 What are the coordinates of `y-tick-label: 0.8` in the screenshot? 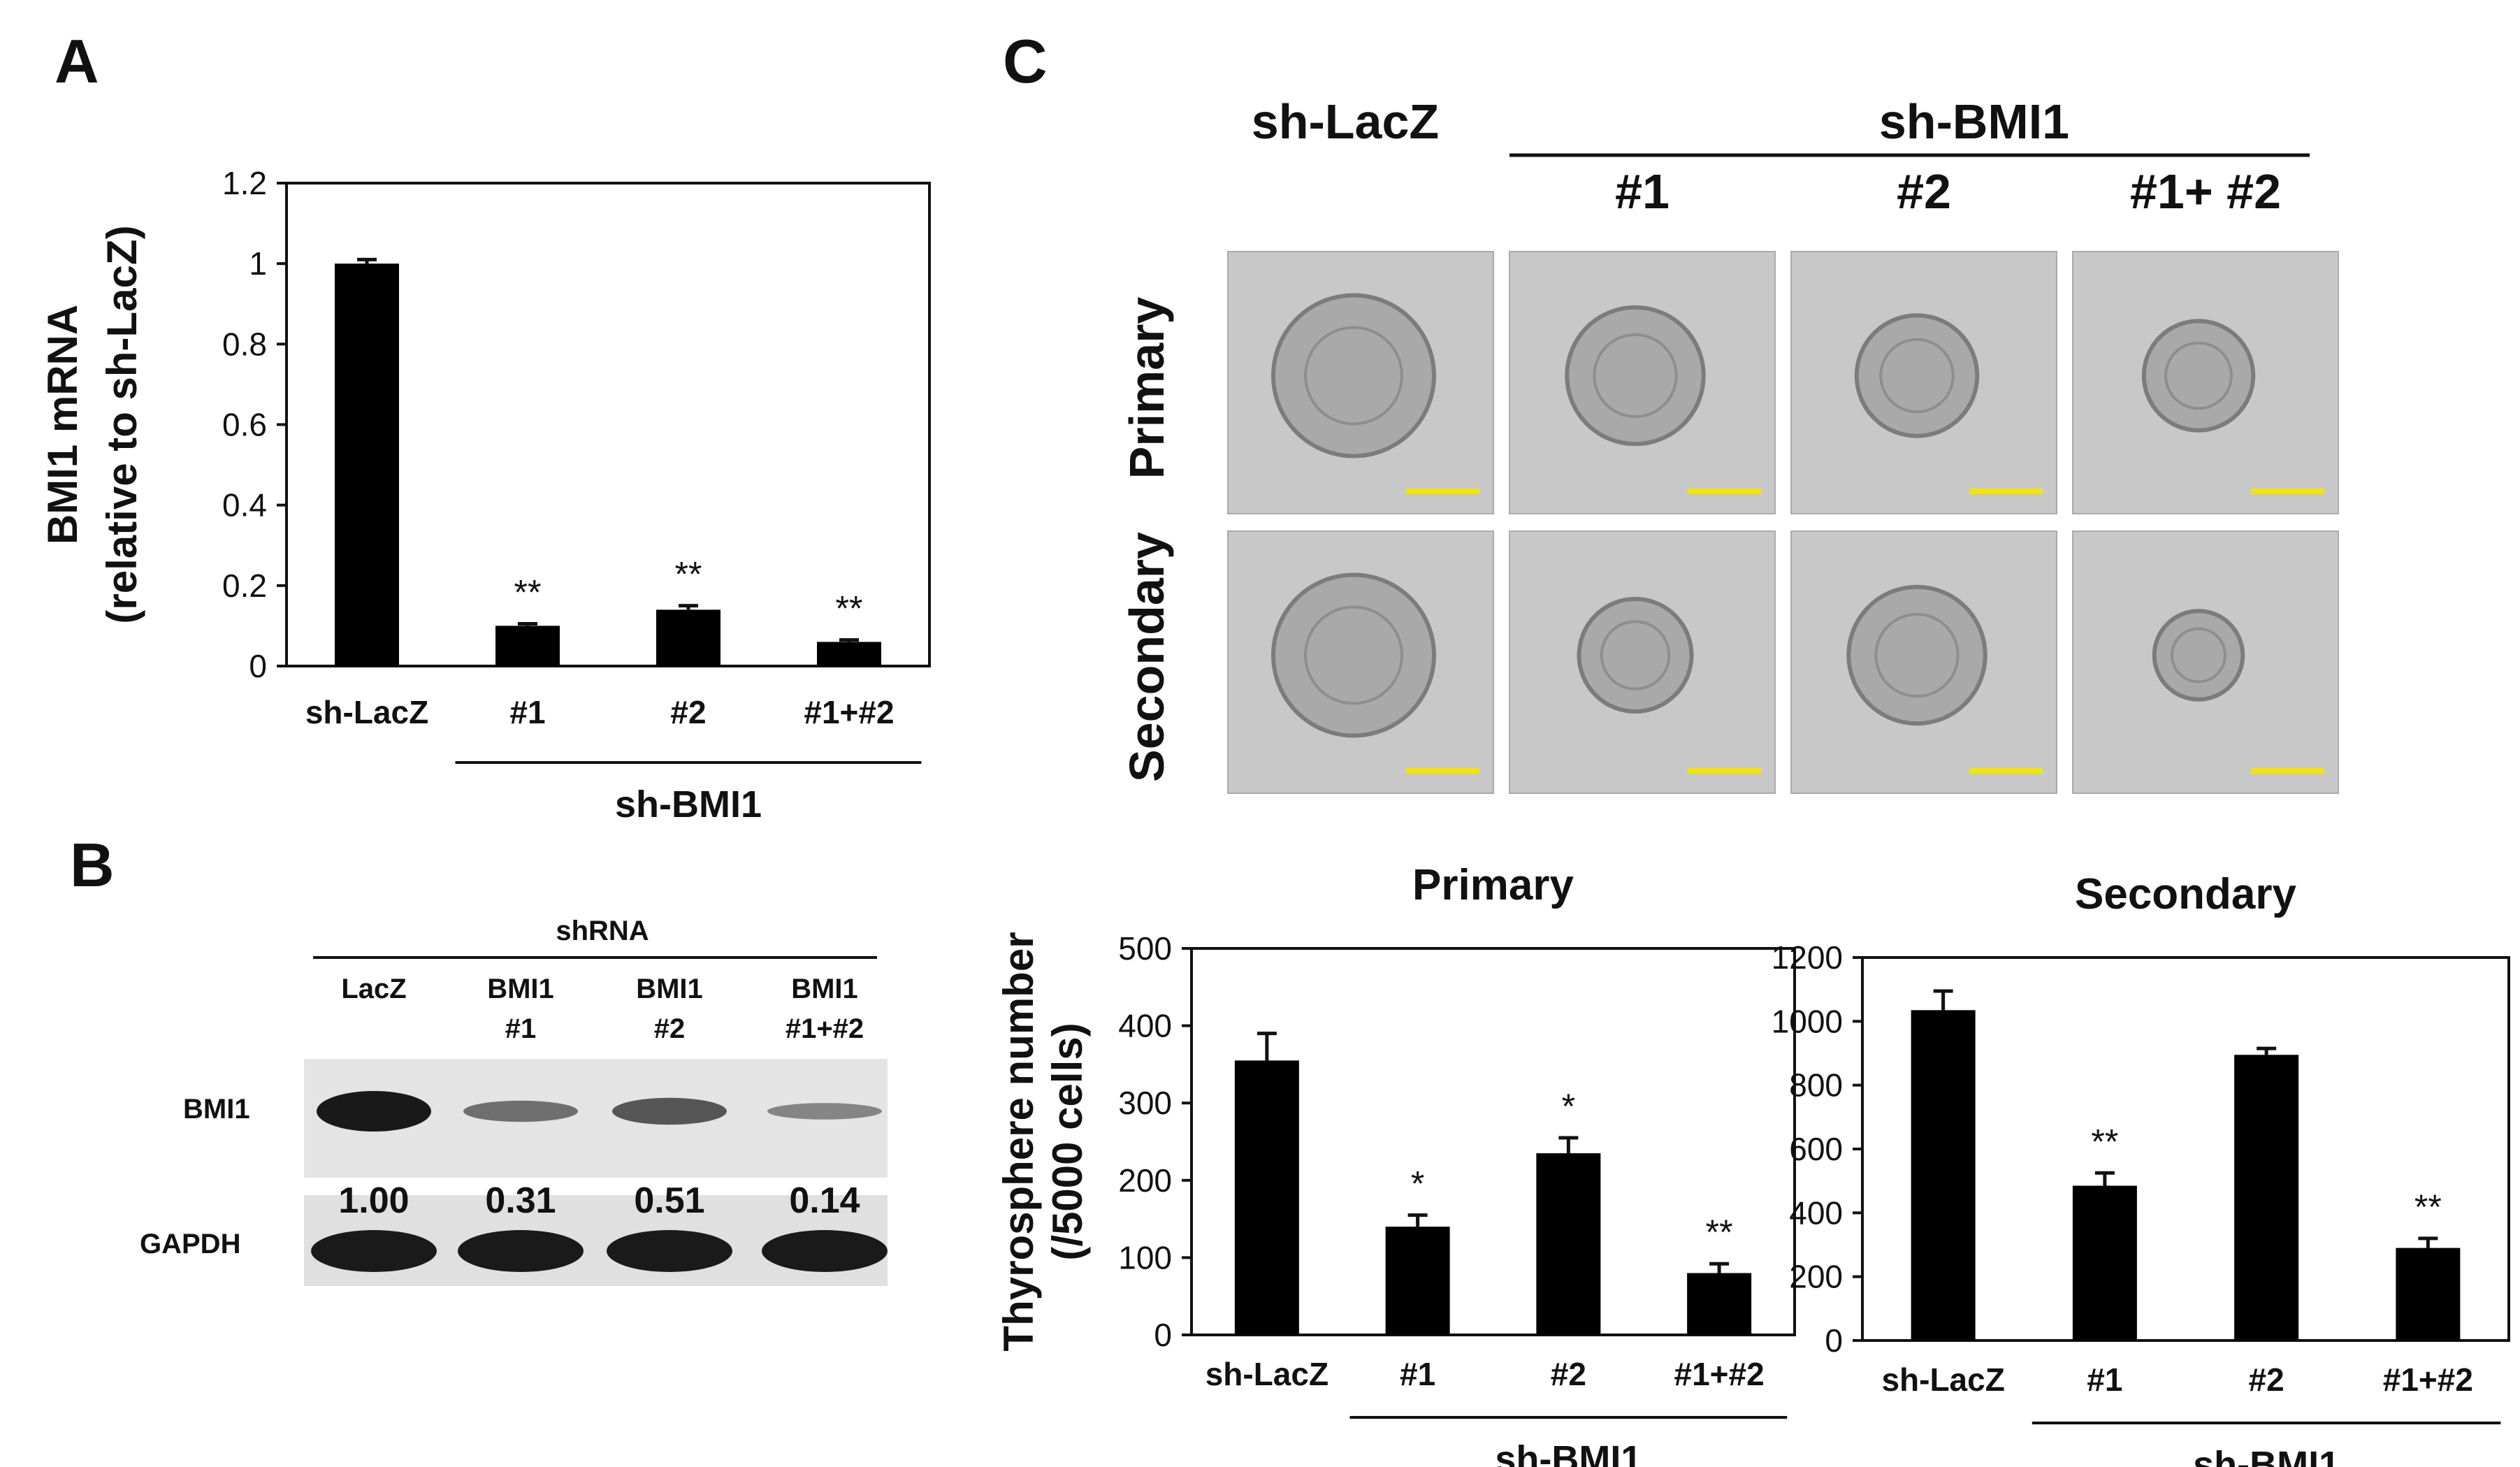 It's located at (244, 344).